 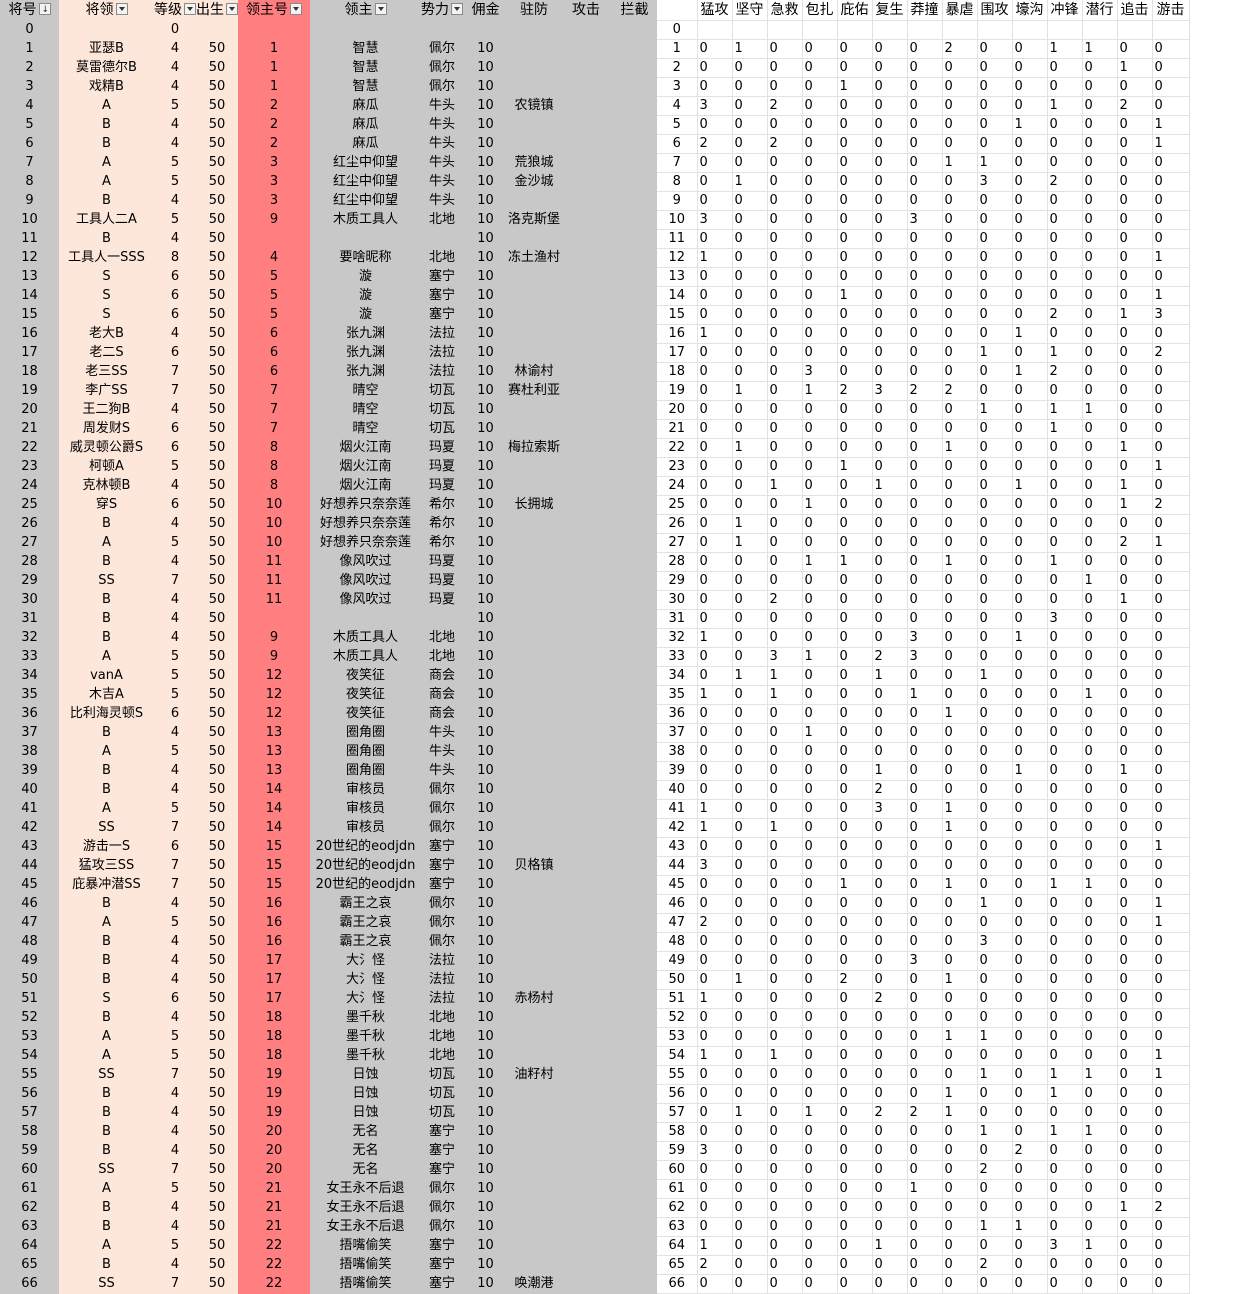 I want to click on cell-index: 33, so click(x=677, y=657).